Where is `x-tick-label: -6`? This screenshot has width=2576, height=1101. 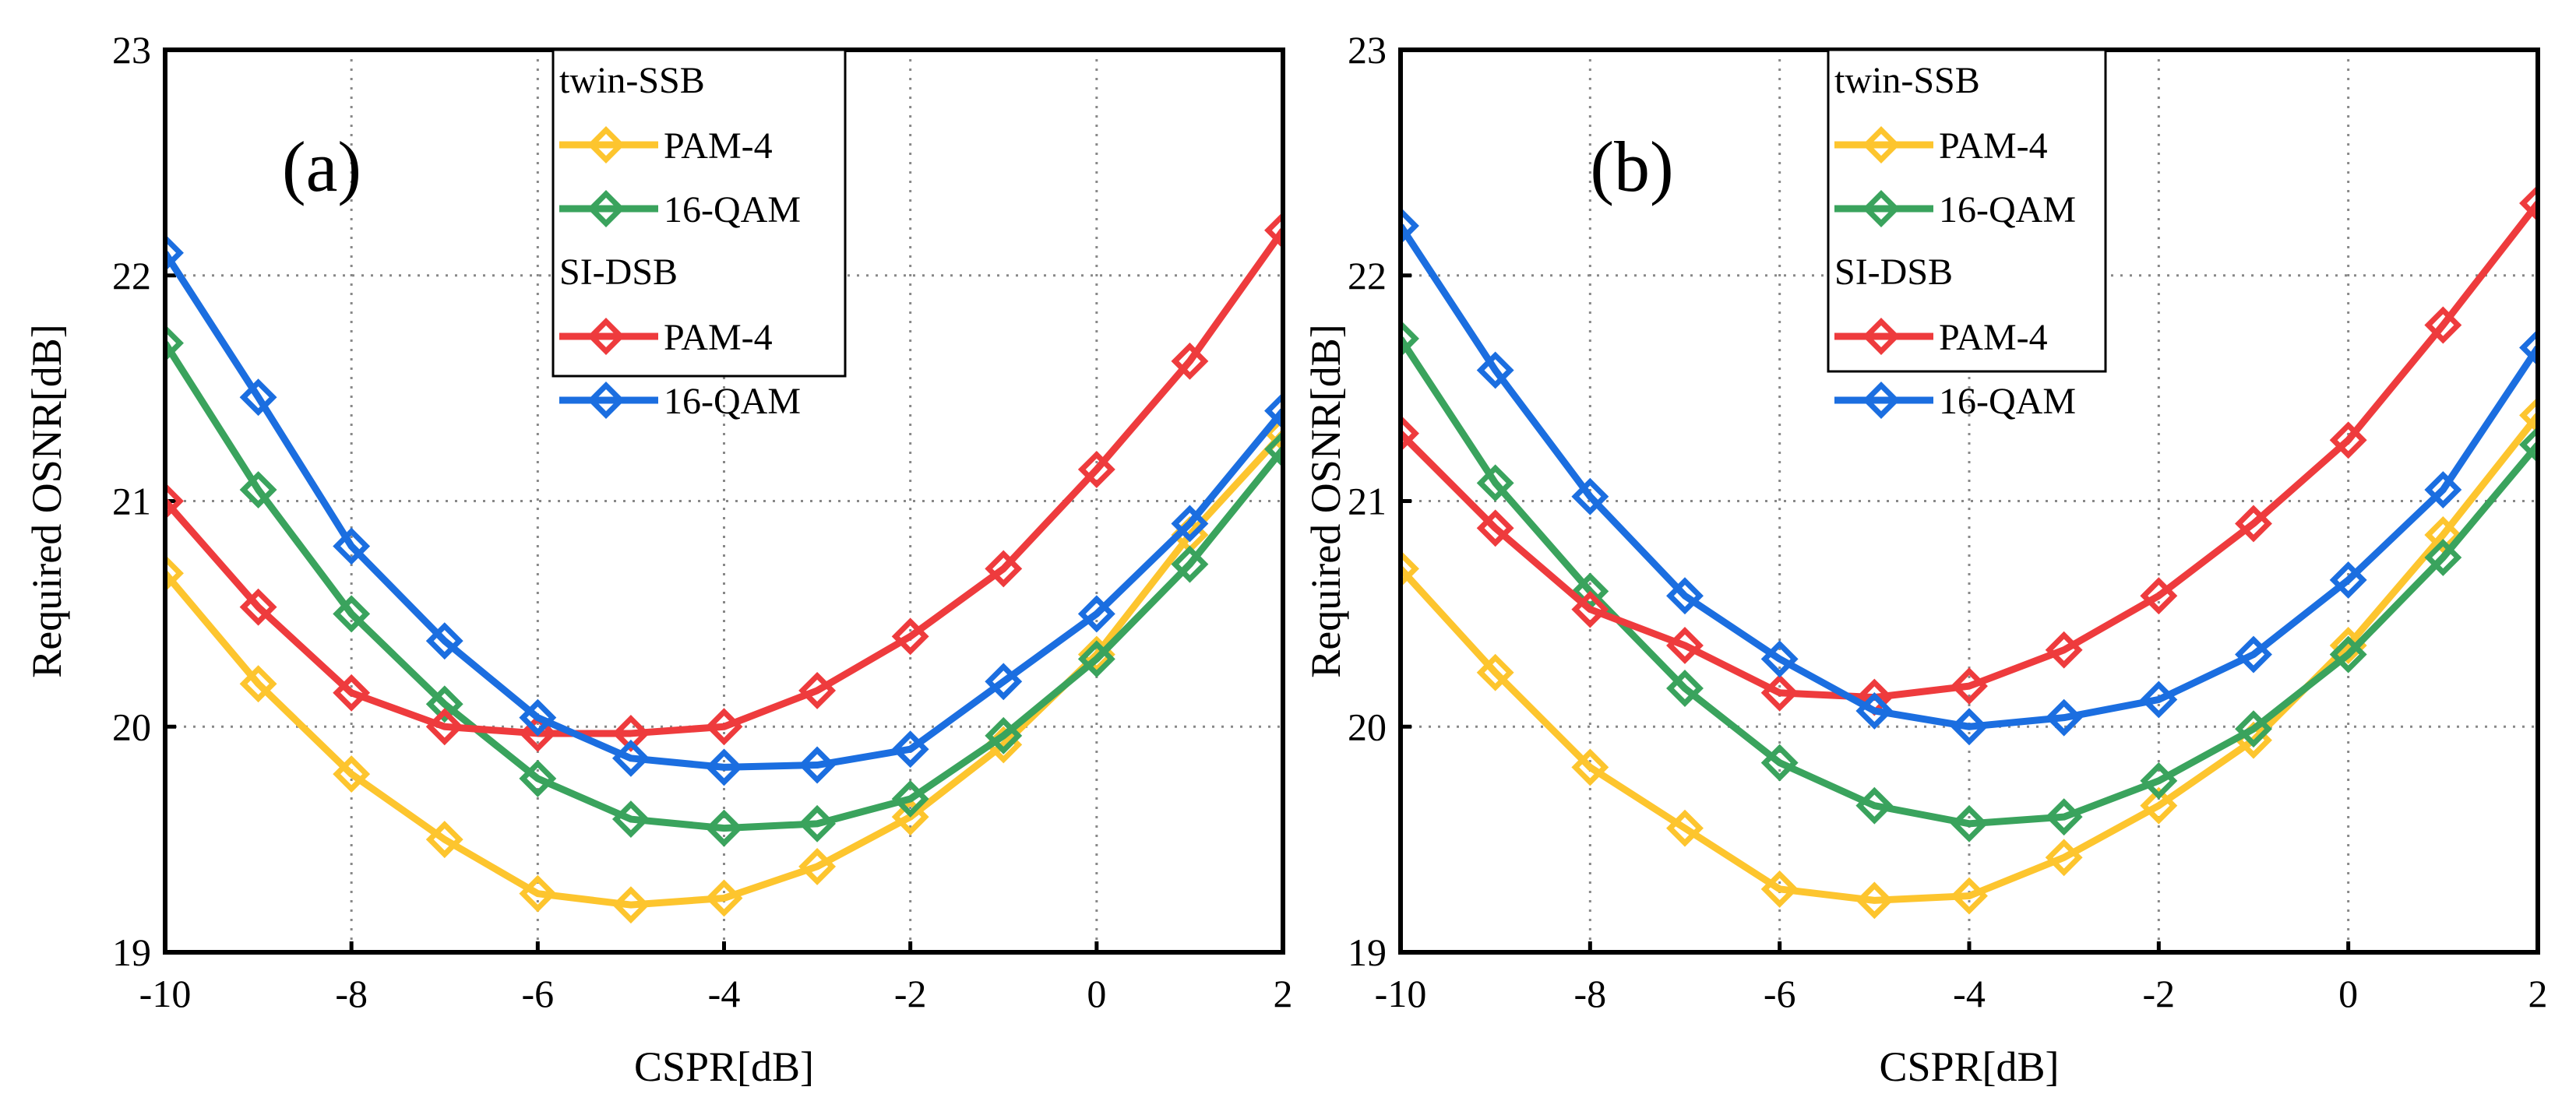
x-tick-label: -6 is located at coordinates (1780, 993).